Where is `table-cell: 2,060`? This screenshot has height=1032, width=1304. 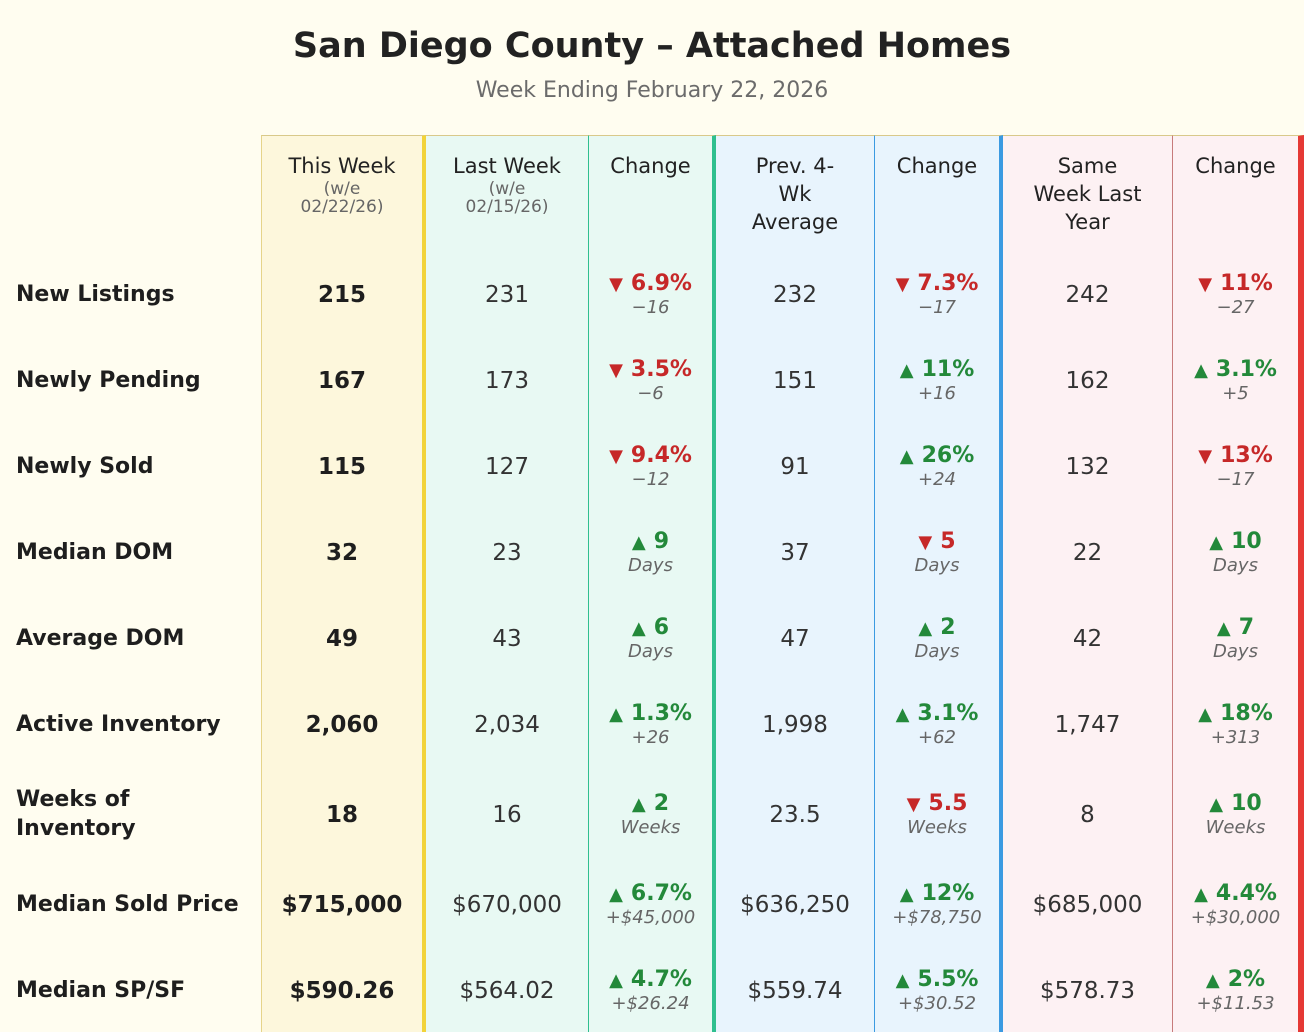
table-cell: 2,060 is located at coordinates (342, 725).